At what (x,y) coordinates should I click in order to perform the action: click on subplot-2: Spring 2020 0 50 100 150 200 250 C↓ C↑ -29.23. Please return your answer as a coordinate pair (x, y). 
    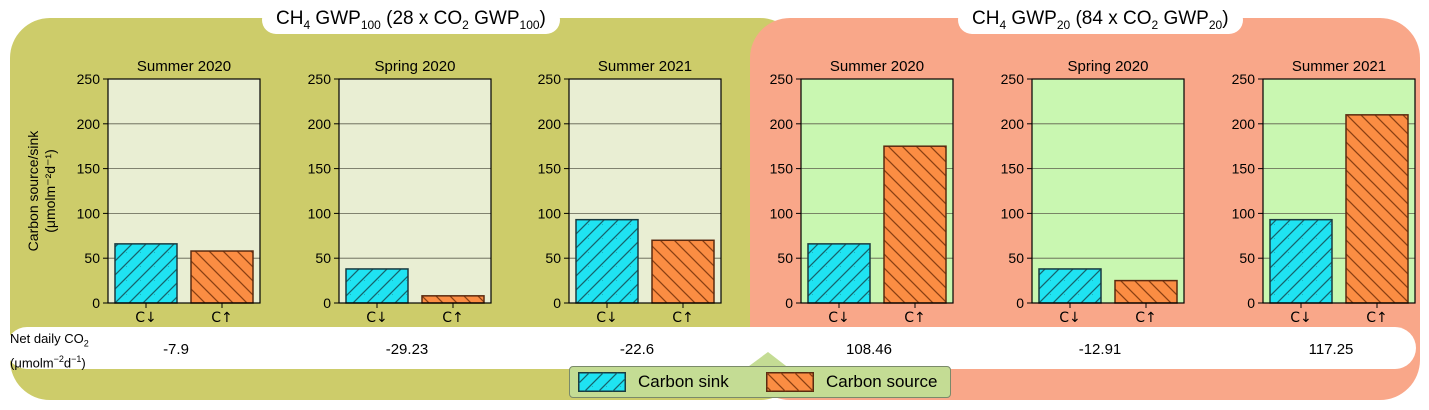
    Looking at the image, I should click on (400, 208).